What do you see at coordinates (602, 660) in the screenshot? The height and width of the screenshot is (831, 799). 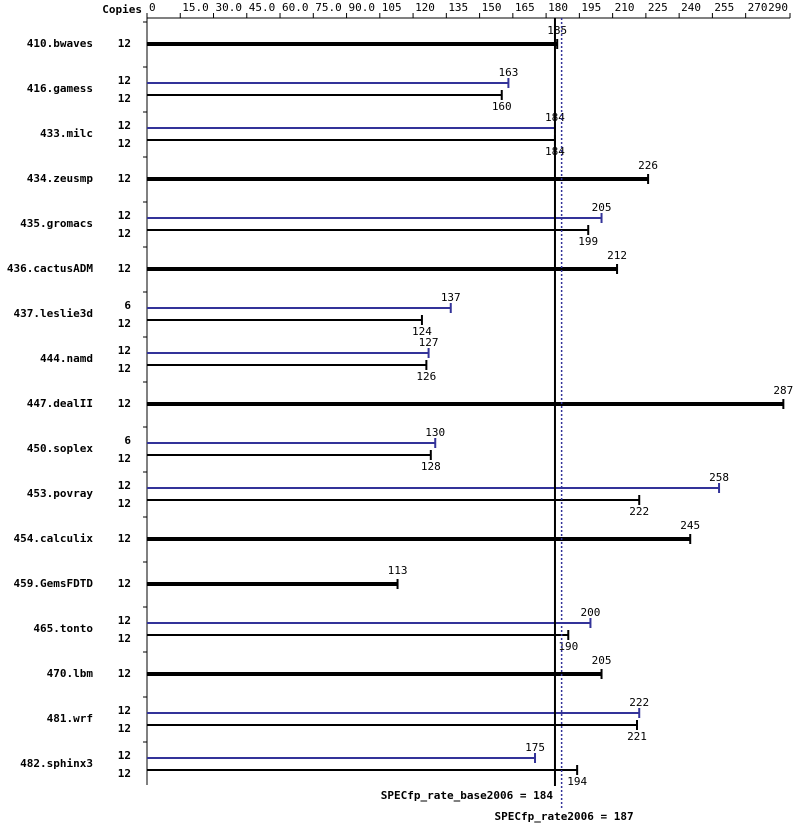 I see `value-label: 205` at bounding box center [602, 660].